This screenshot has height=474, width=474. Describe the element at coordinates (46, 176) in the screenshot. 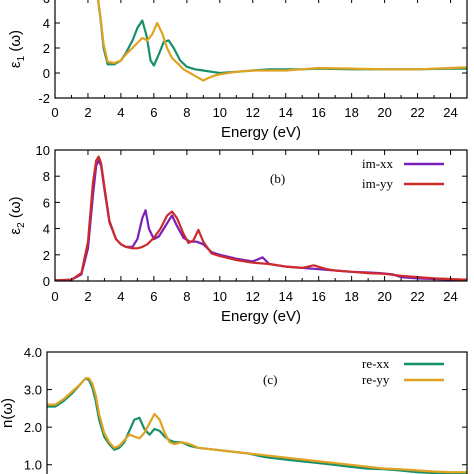

I see `y-tick-label: 8` at that location.